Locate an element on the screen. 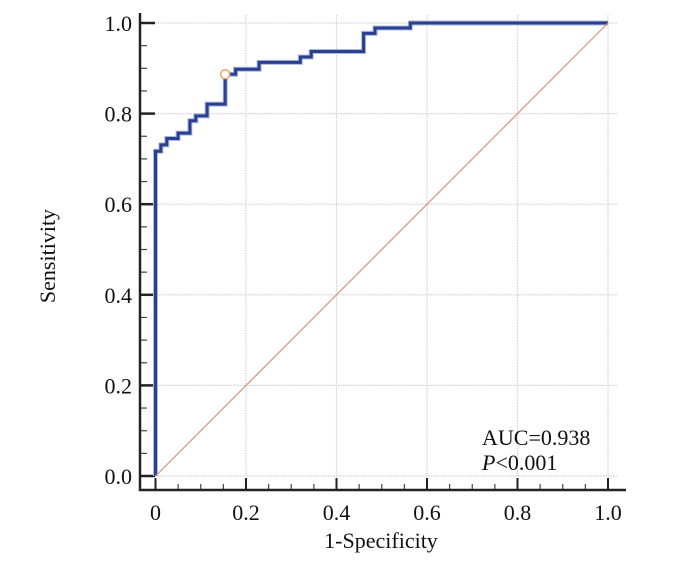 The width and height of the screenshot is (700, 561). y-tick-label: 0.4 is located at coordinates (119, 295).